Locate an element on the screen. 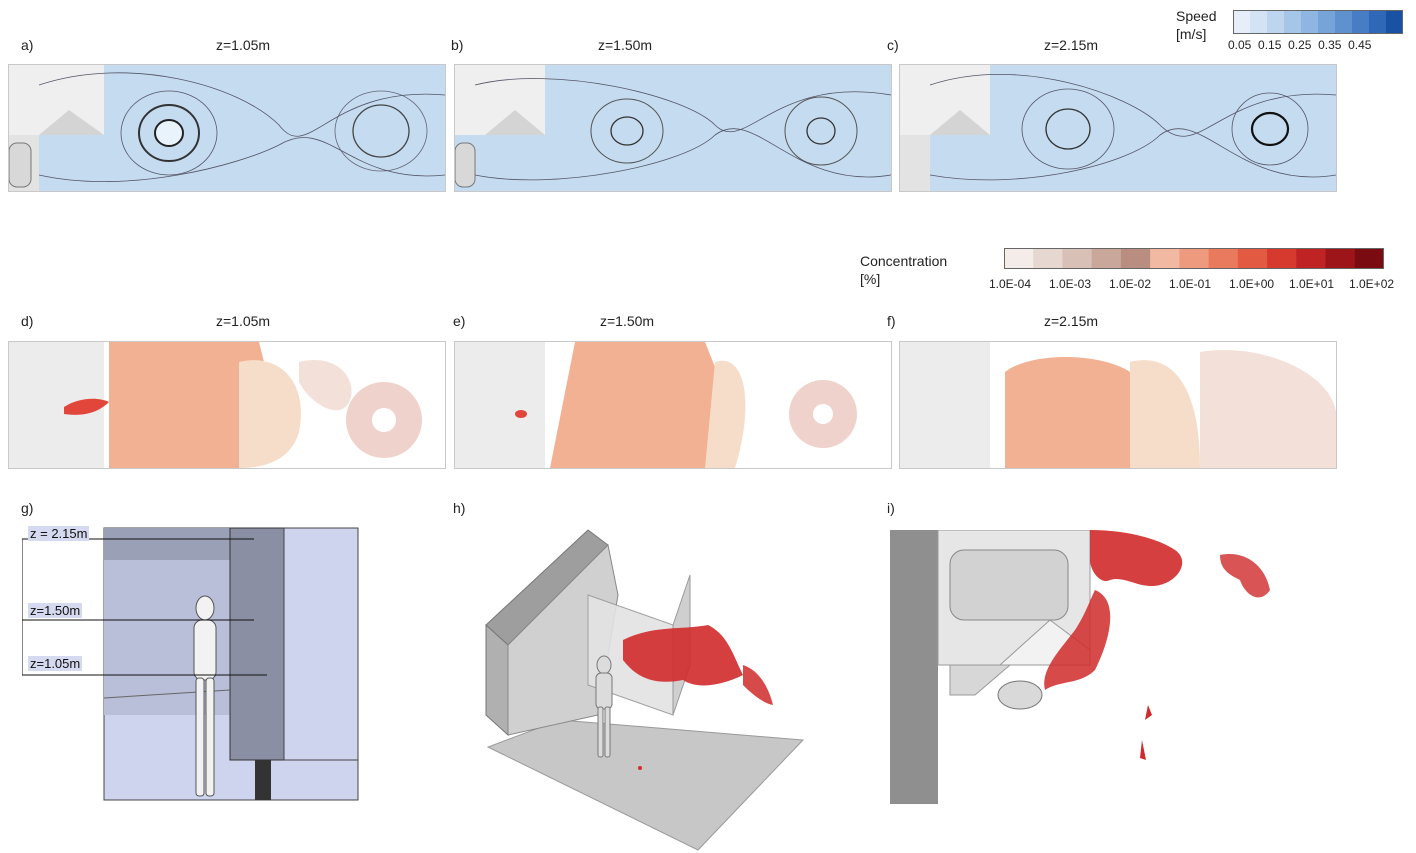 This screenshot has width=1416, height=853. panel-c-label: c) is located at coordinates (893, 45).